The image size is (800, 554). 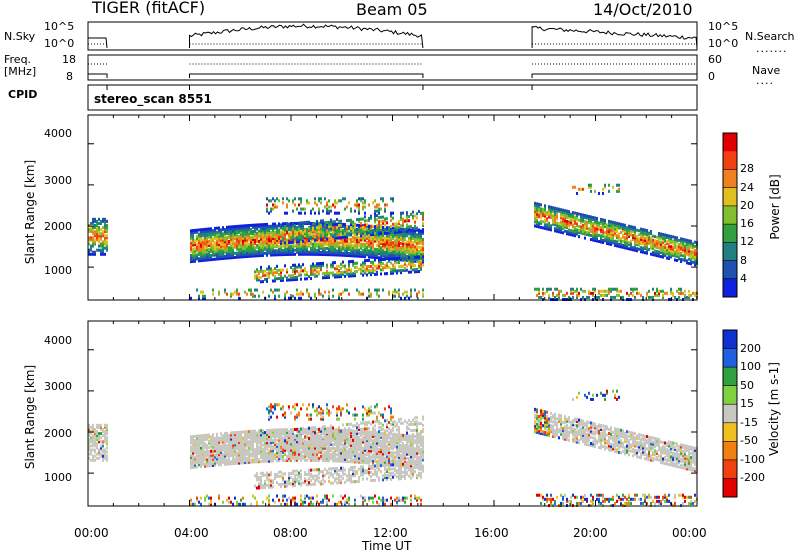 What do you see at coordinates (18, 59) in the screenshot?
I see `freq-label: Freq.` at bounding box center [18, 59].